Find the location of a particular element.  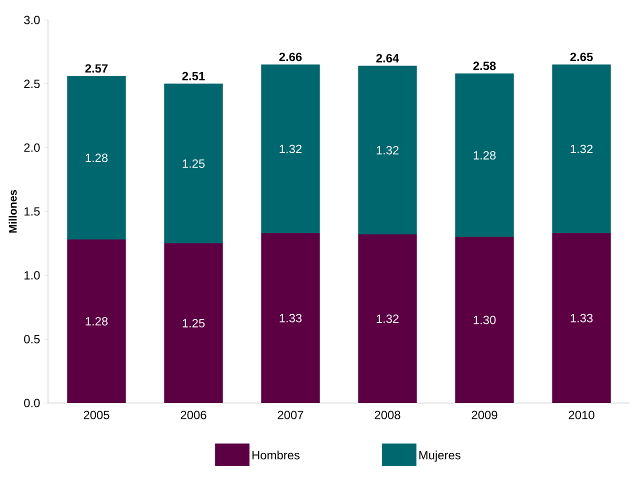

y-axis-title: Millones is located at coordinates (12, 211).